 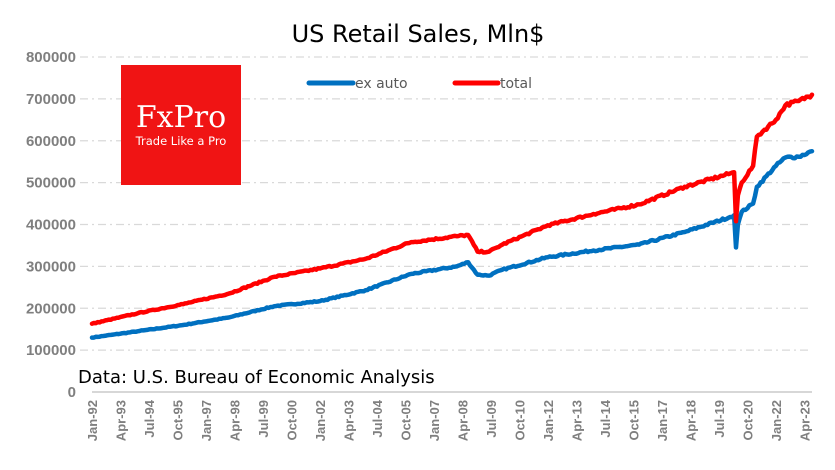 What do you see at coordinates (177, 420) in the screenshot?
I see `x-tick-label: Oct-95` at bounding box center [177, 420].